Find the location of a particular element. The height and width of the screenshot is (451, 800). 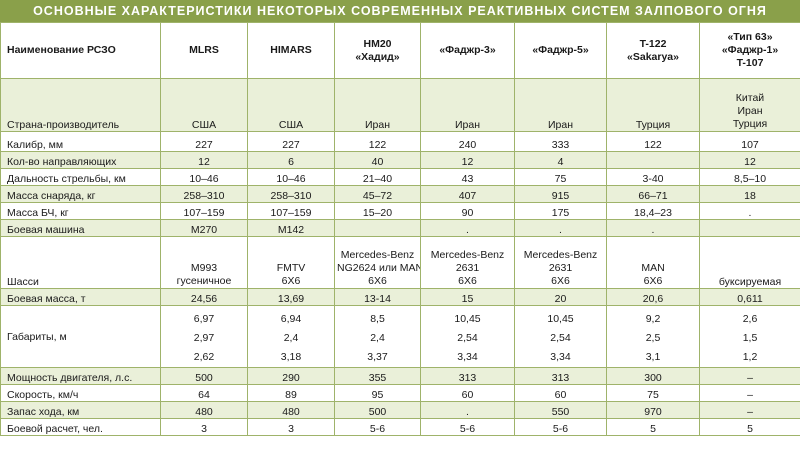

header-system-line: HIMARS is located at coordinates (291, 50).